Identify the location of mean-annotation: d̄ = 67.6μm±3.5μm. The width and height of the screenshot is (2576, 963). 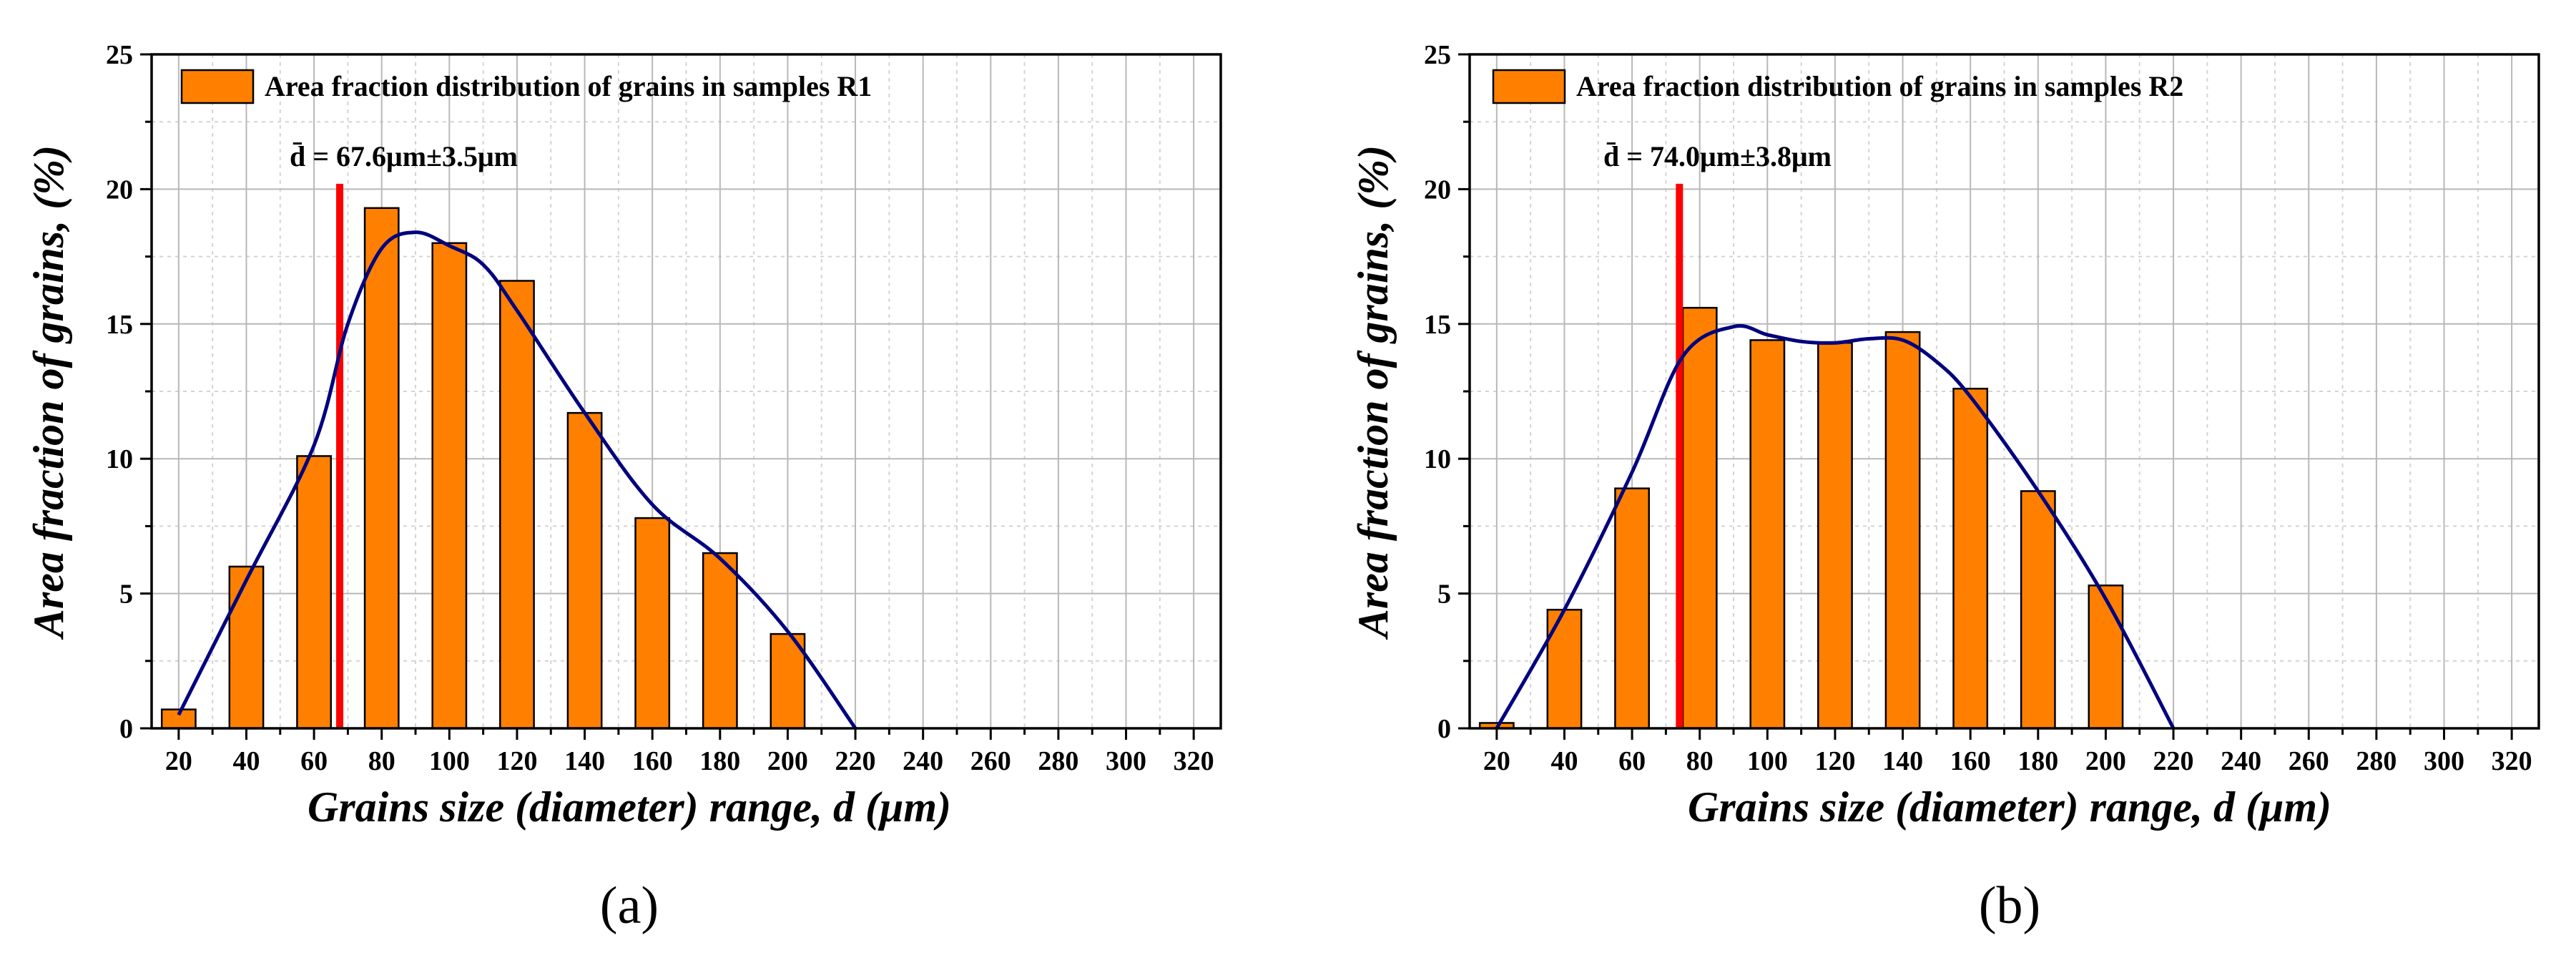
(404, 156).